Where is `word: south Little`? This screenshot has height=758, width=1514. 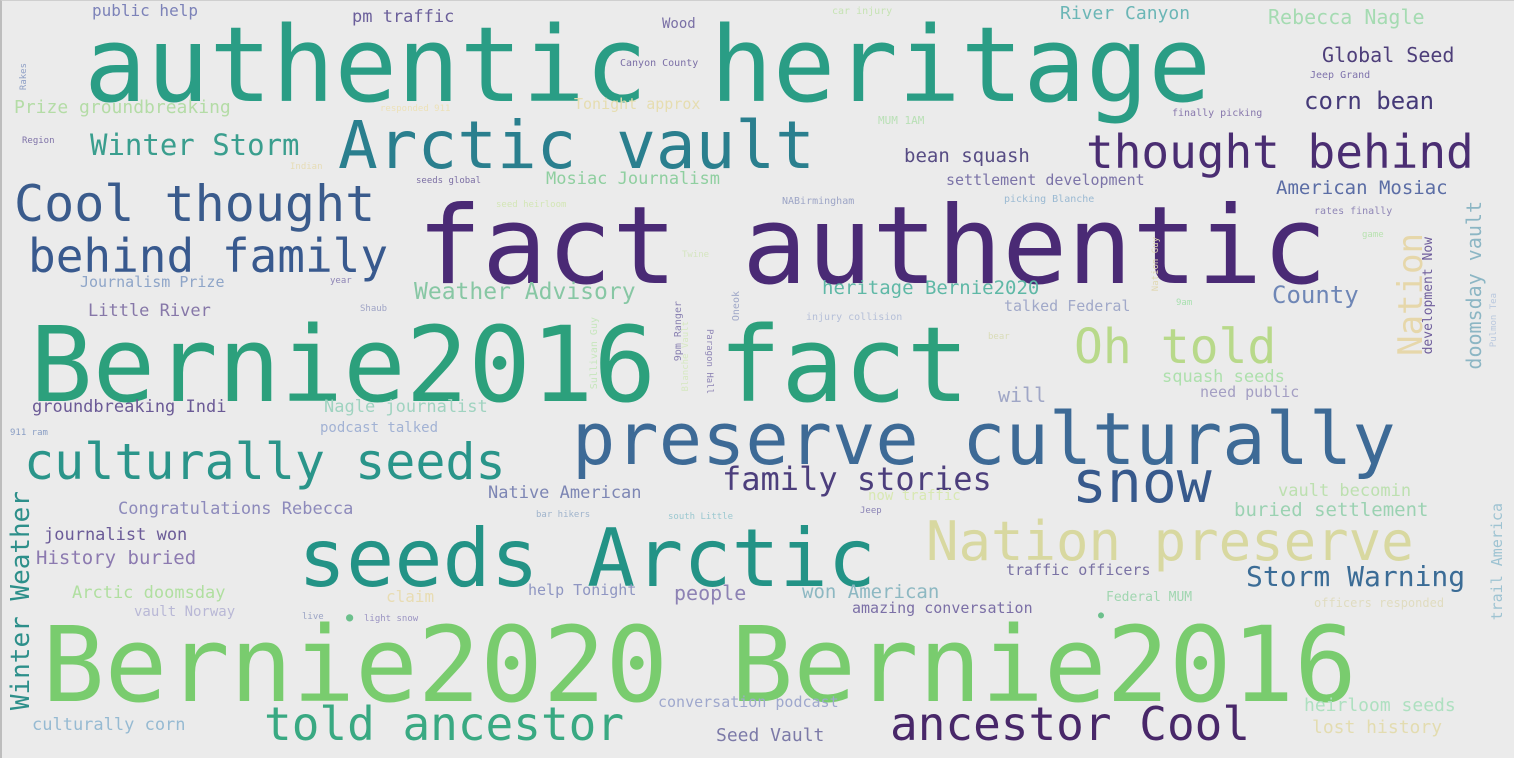 word: south Little is located at coordinates (701, 517).